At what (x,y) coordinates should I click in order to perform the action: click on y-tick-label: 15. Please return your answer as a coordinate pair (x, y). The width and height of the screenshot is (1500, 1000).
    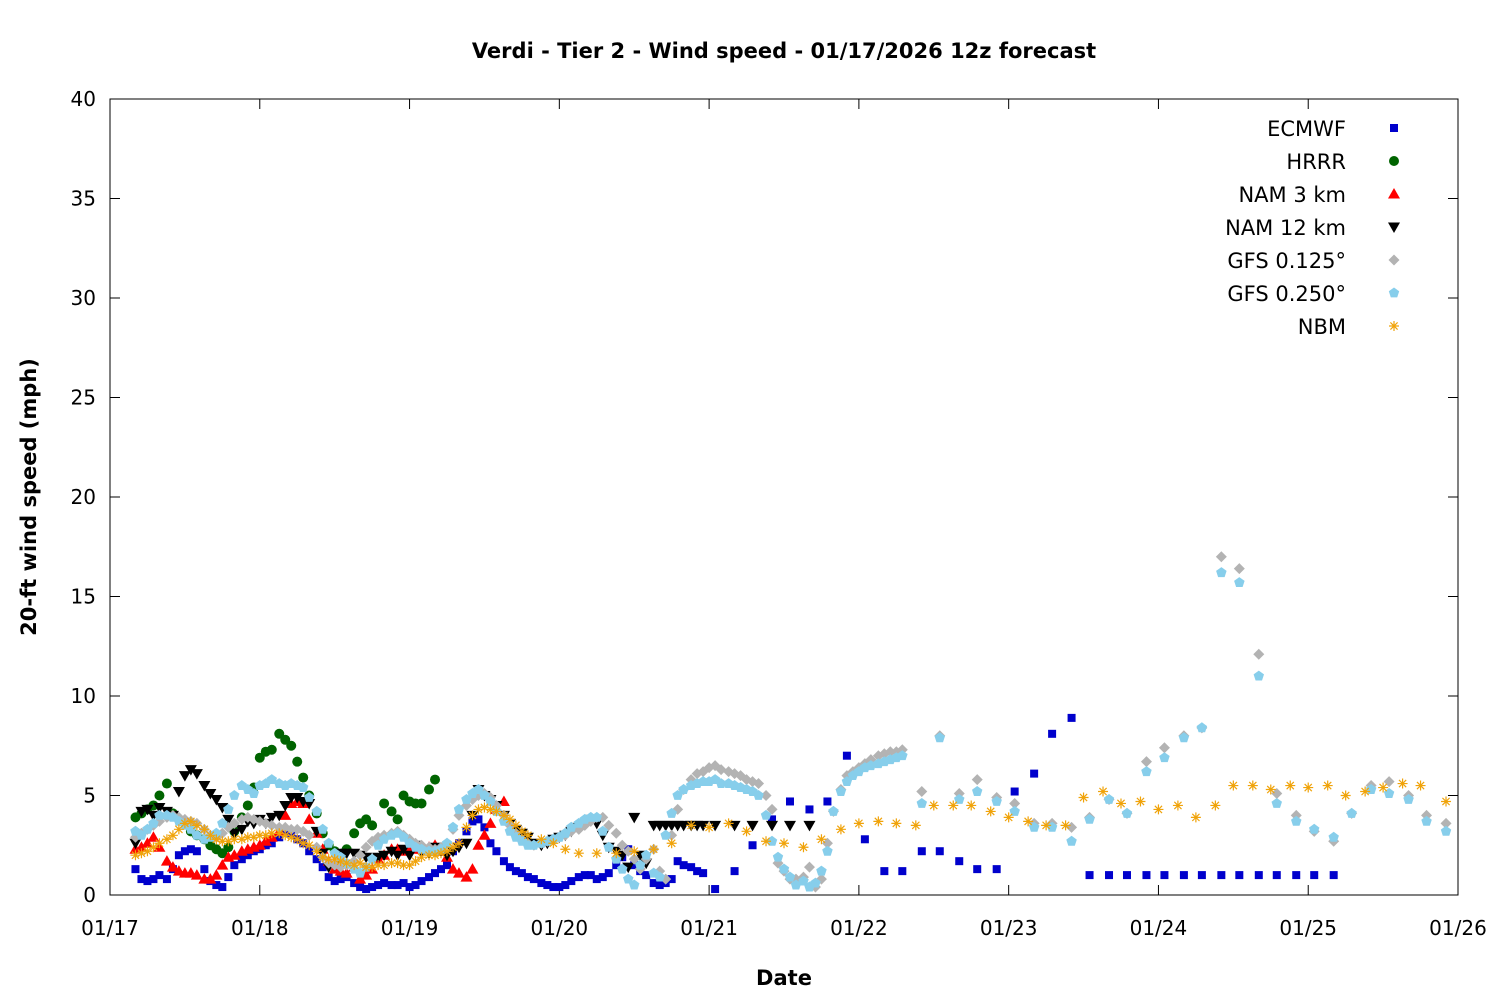
    Looking at the image, I should click on (83, 597).